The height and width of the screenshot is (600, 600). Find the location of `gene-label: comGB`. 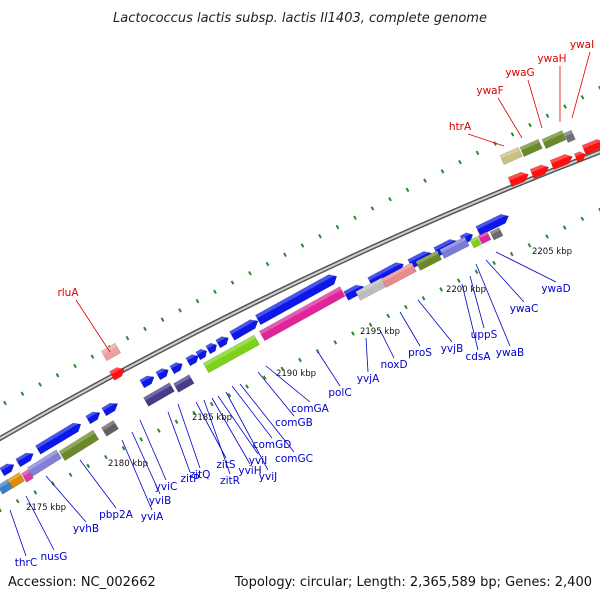

gene-label: comGB is located at coordinates (294, 423).